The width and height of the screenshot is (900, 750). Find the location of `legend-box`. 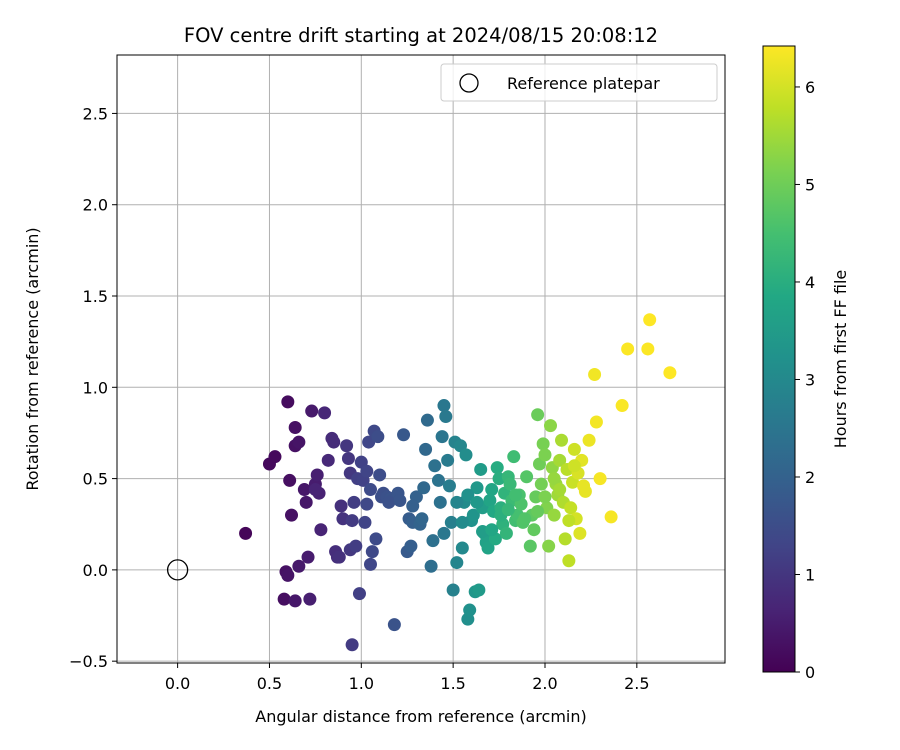

legend-box is located at coordinates (579, 82).